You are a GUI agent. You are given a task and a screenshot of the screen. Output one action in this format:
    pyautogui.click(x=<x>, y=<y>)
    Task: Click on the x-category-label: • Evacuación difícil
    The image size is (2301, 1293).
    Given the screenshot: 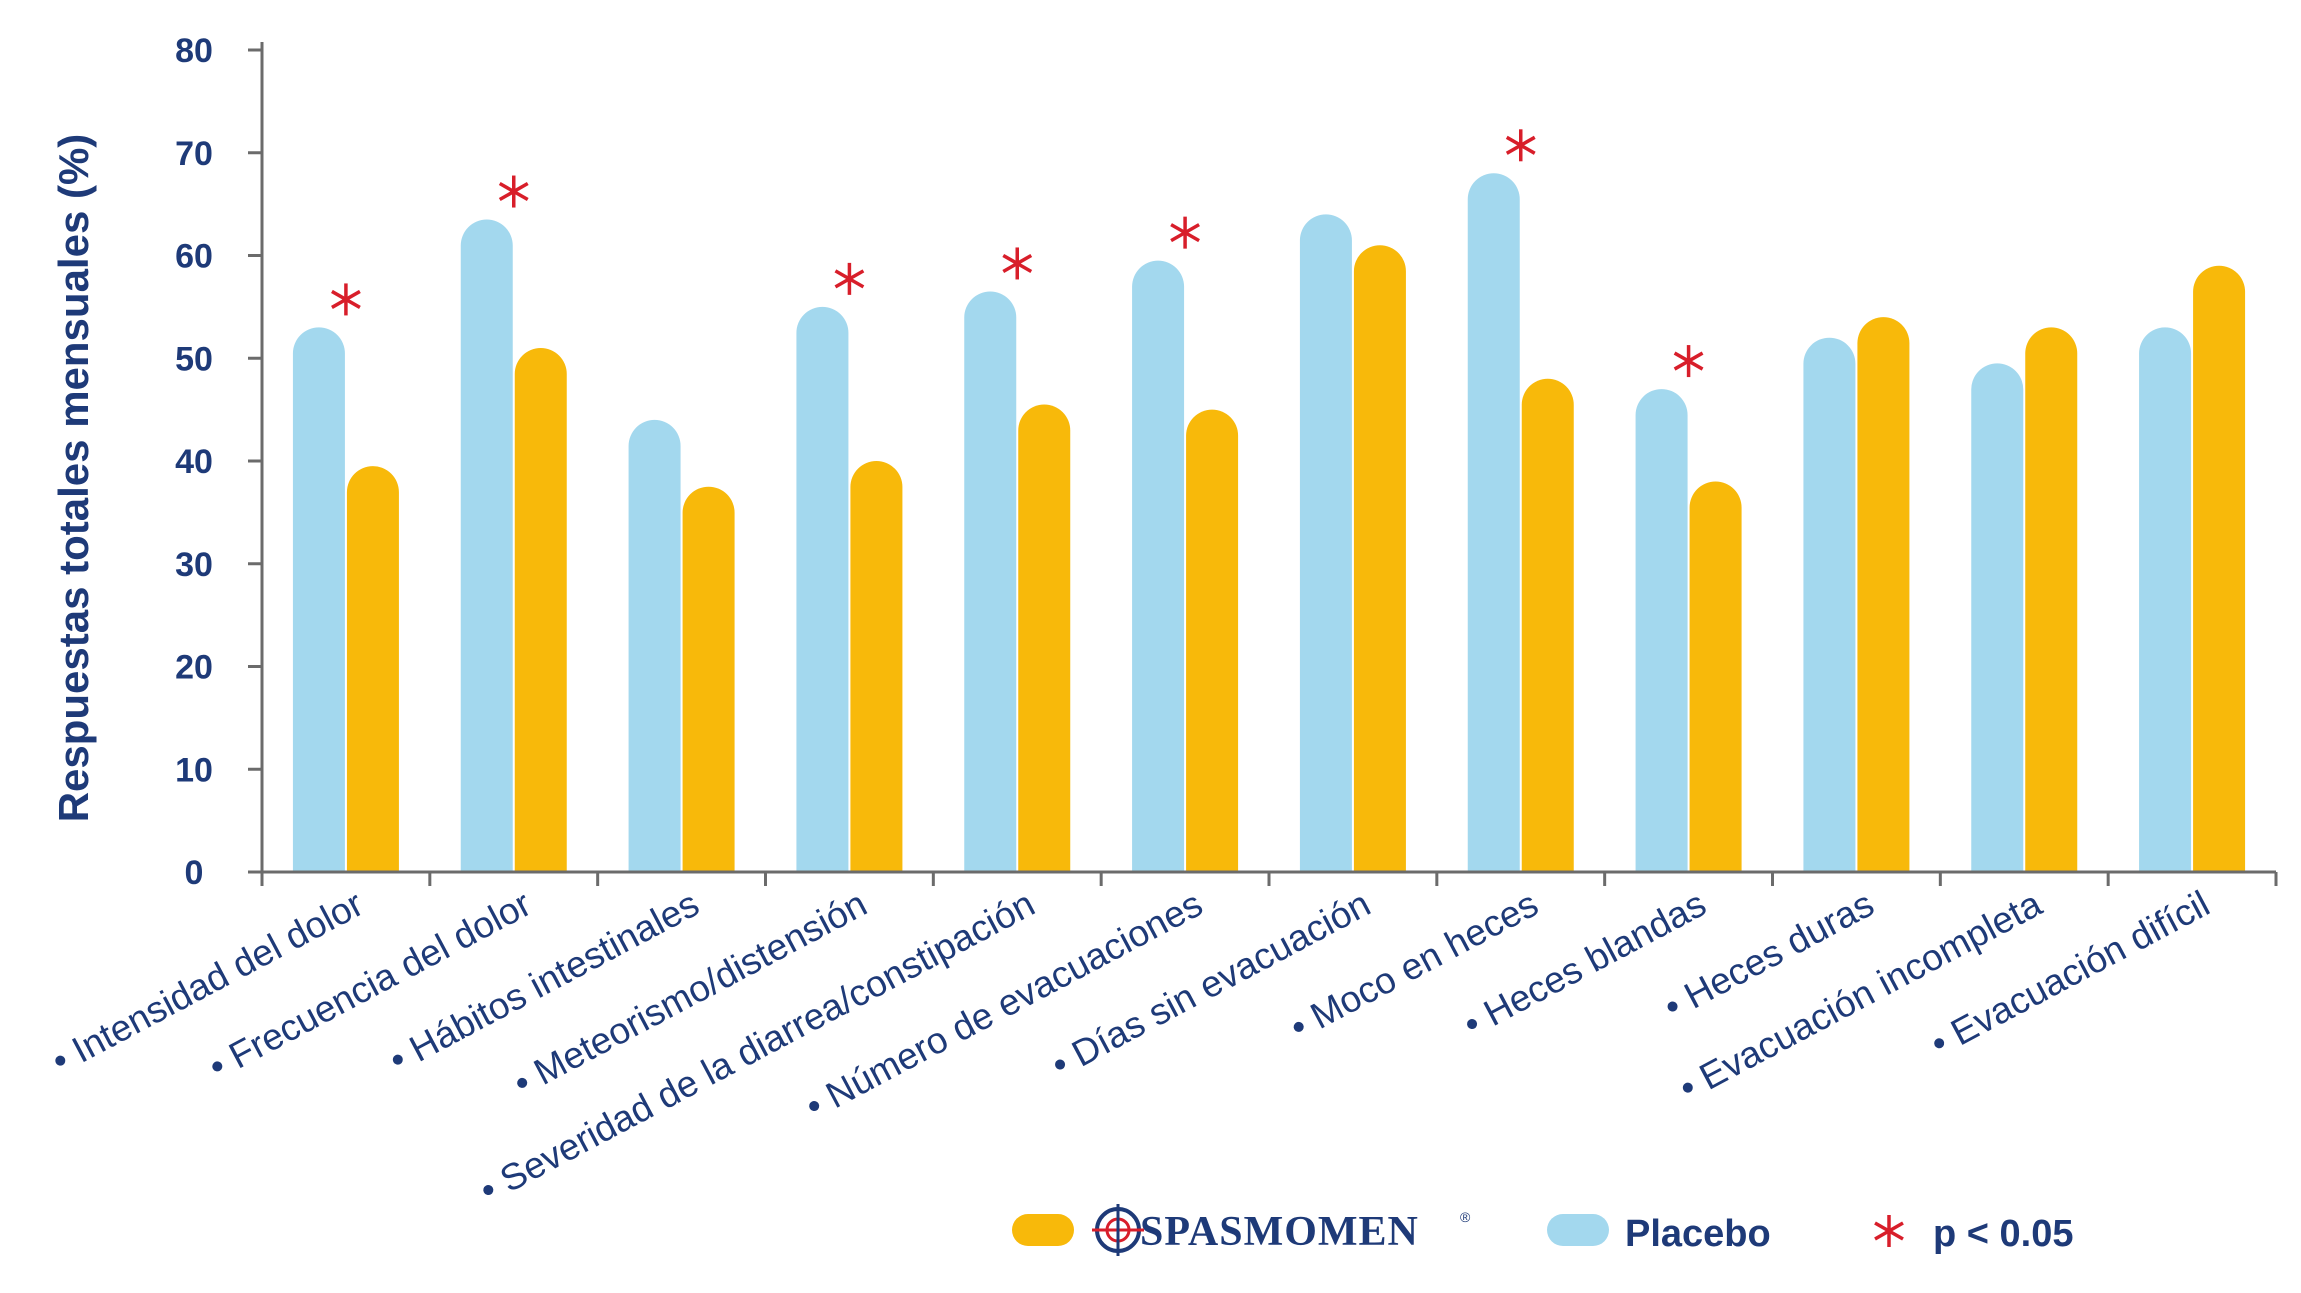 What is the action you would take?
    pyautogui.click(x=2070, y=973)
    